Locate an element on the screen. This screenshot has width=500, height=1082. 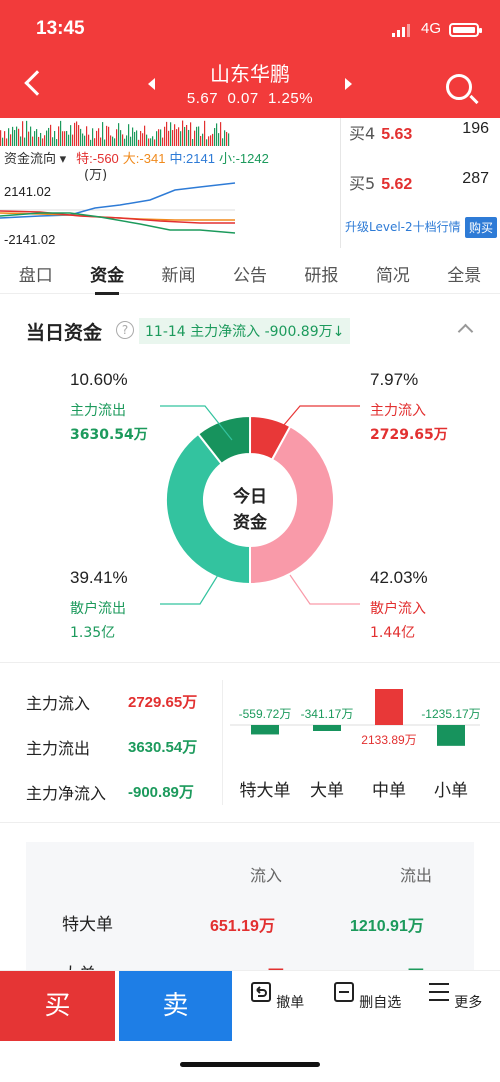
retail-out-label: 散户流出 is located at coordinates (98, 609).